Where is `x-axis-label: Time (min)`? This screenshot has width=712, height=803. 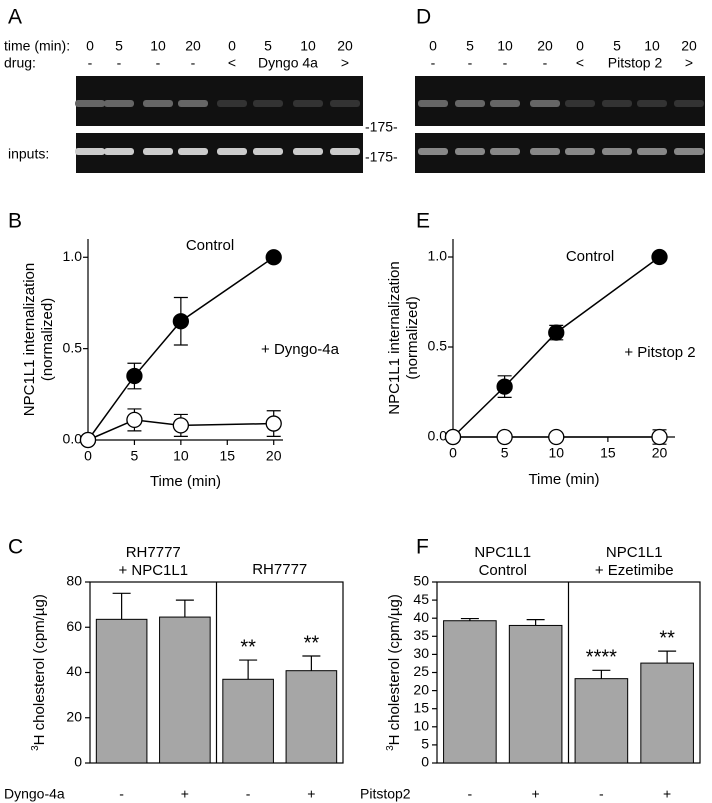
x-axis-label: Time (min) is located at coordinates (563, 479).